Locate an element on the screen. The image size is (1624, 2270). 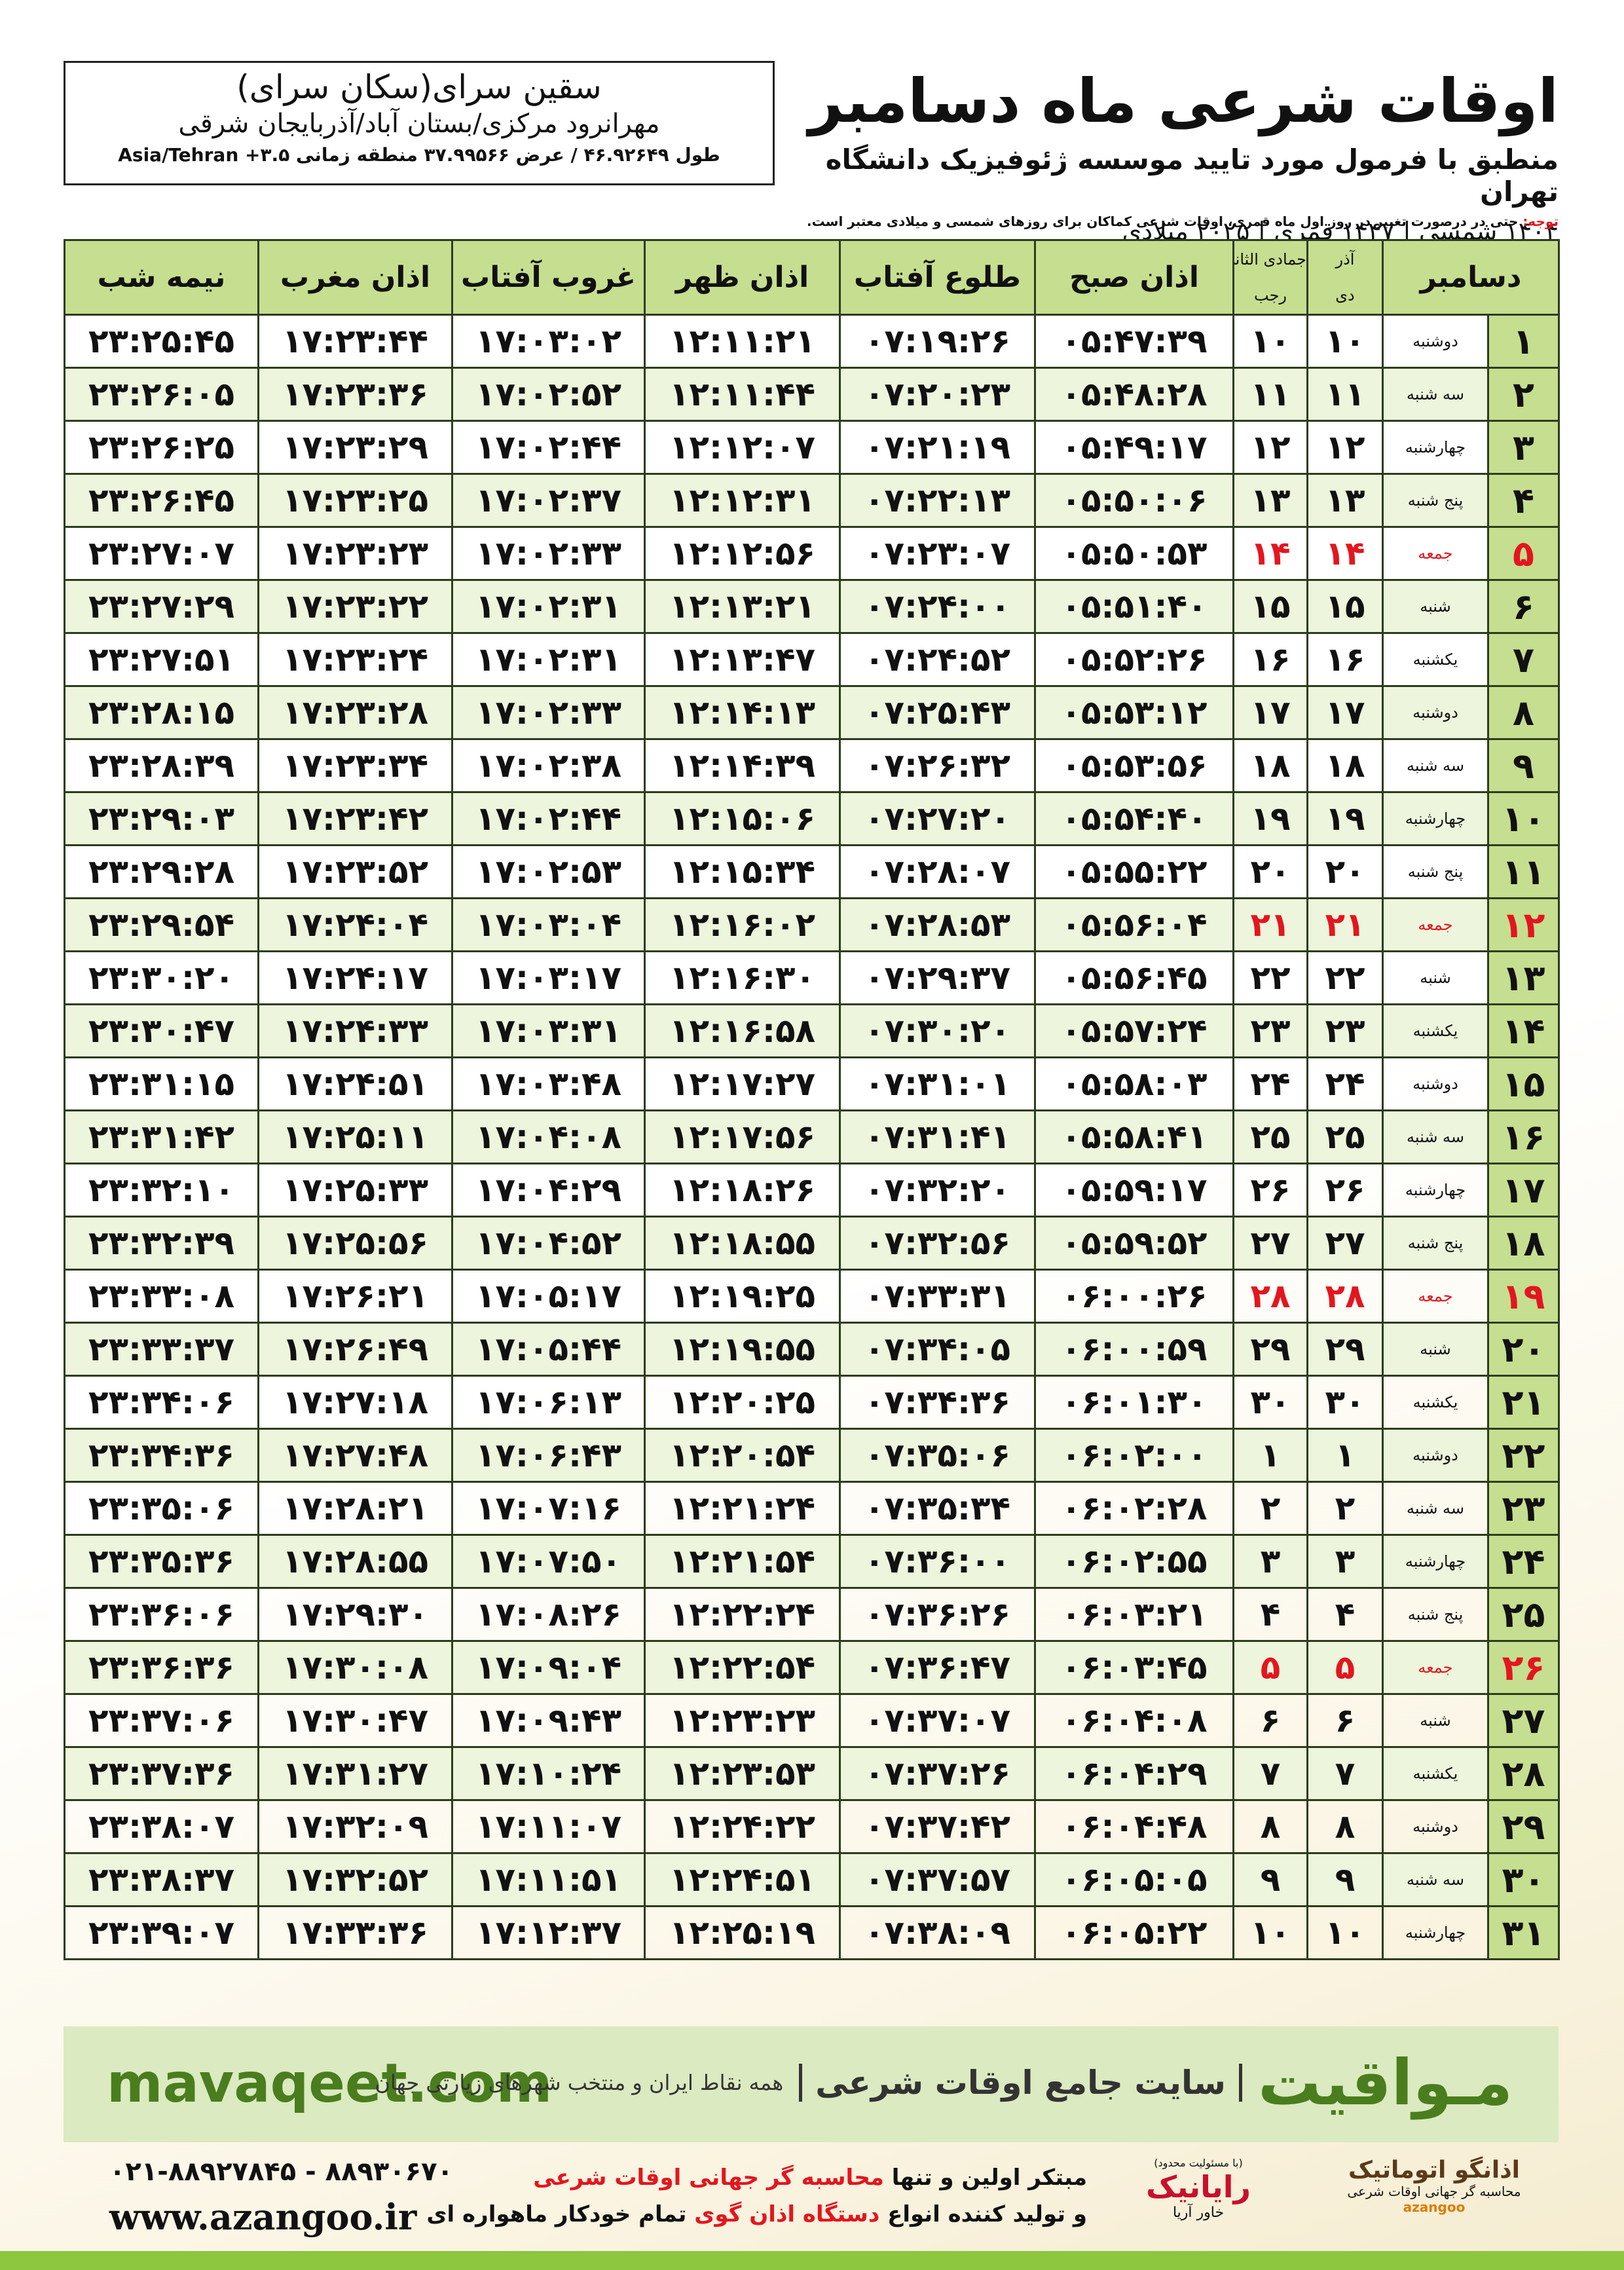
date: ۱۸ is located at coordinates (1270, 765).